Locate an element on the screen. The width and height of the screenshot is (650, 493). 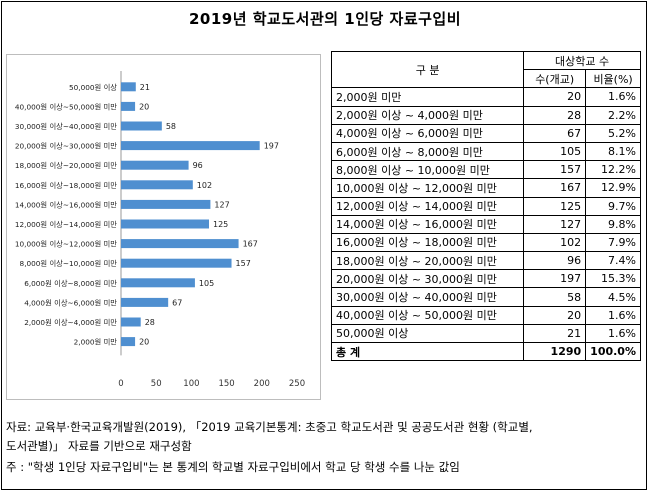
row-ratio: 5.2% is located at coordinates (613, 133).